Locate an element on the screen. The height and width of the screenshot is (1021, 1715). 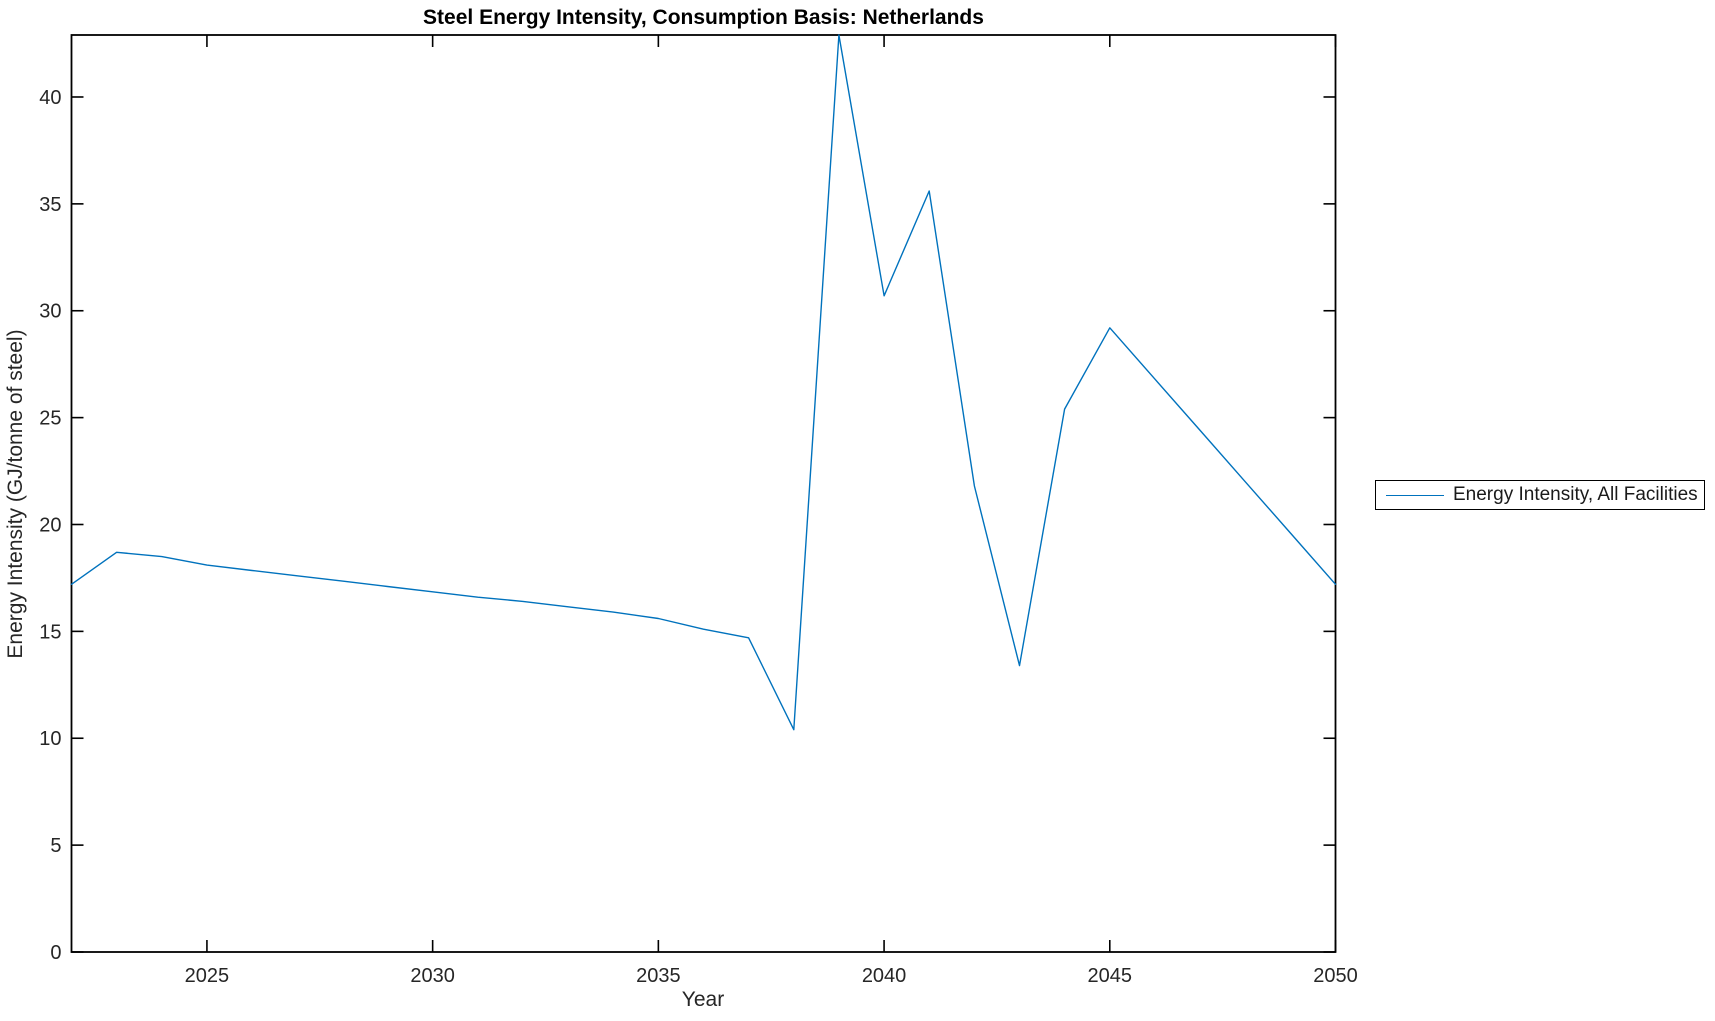
y-tick-label: 5 is located at coordinates (55, 846).